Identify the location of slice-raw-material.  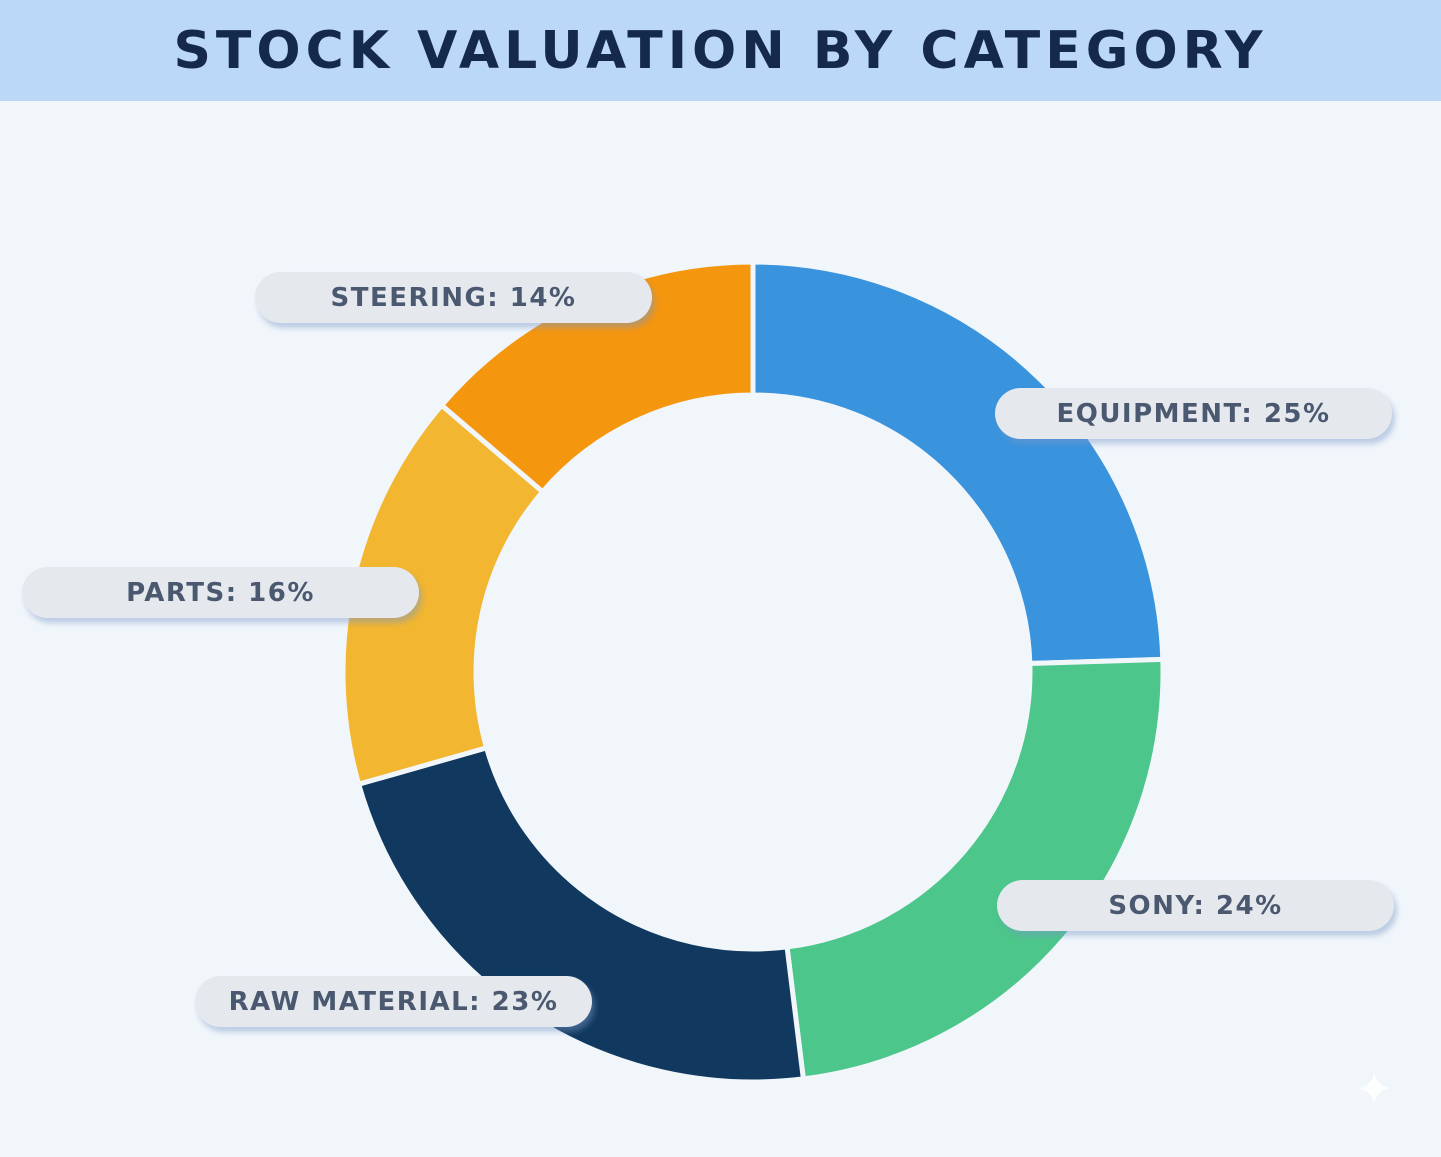
(581, 914).